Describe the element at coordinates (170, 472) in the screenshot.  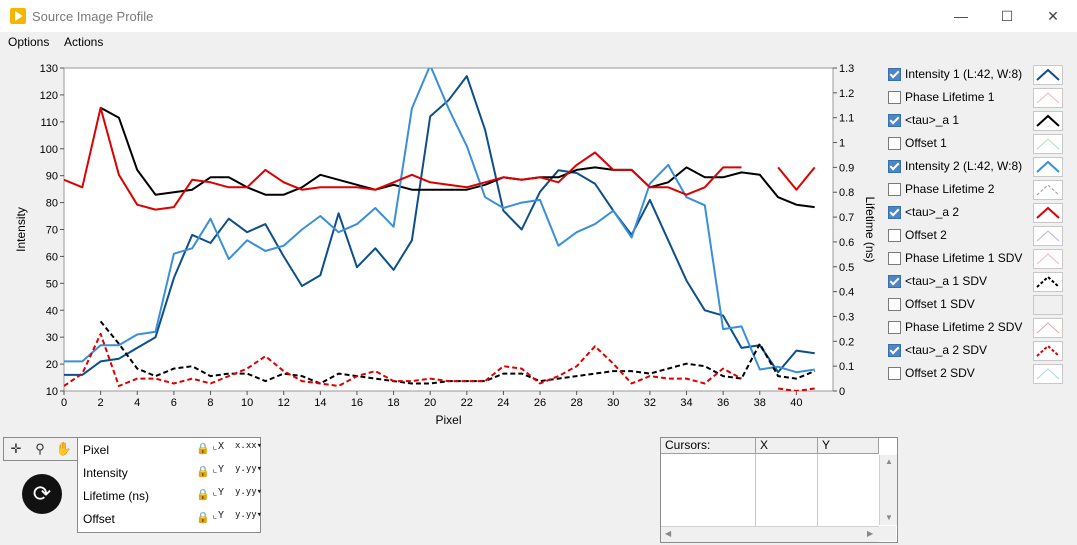
I see `scale-row: Intensity 🔒 ⌞Y y.yy▾` at that location.